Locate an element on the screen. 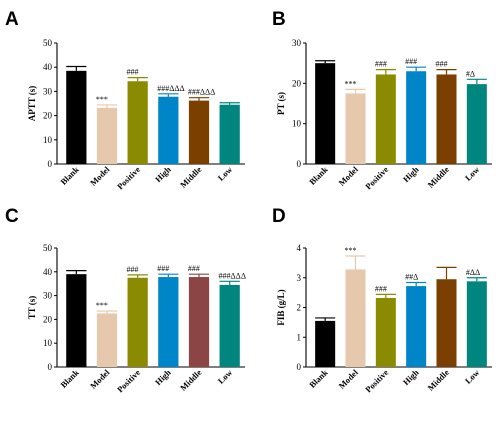 The height and width of the screenshot is (425, 500). significance-label: #ΔΔ is located at coordinates (473, 272).